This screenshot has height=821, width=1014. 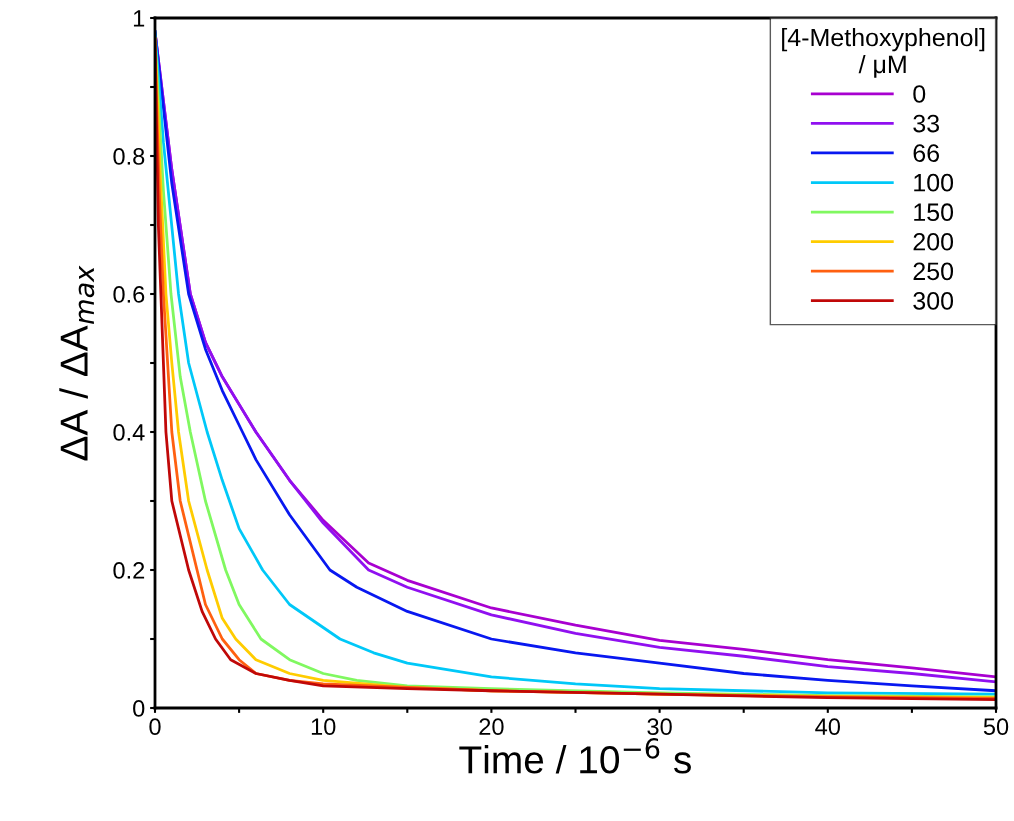 I want to click on legend-label: 33, so click(x=926, y=123).